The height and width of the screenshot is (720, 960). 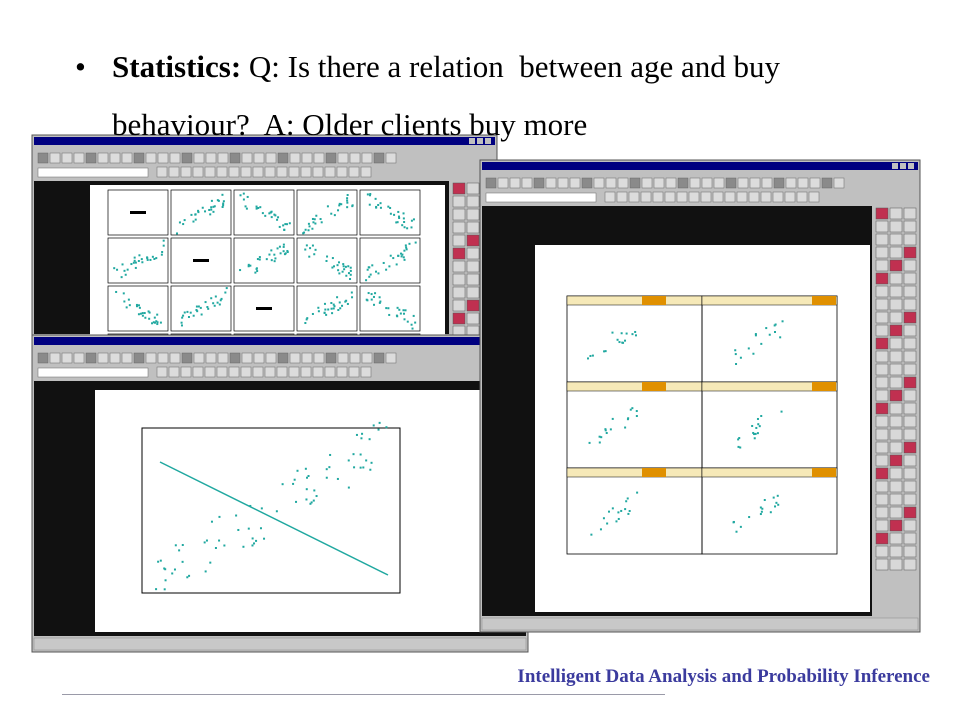 What do you see at coordinates (177, 66) in the screenshot?
I see `bullet-label: Statistics:` at bounding box center [177, 66].